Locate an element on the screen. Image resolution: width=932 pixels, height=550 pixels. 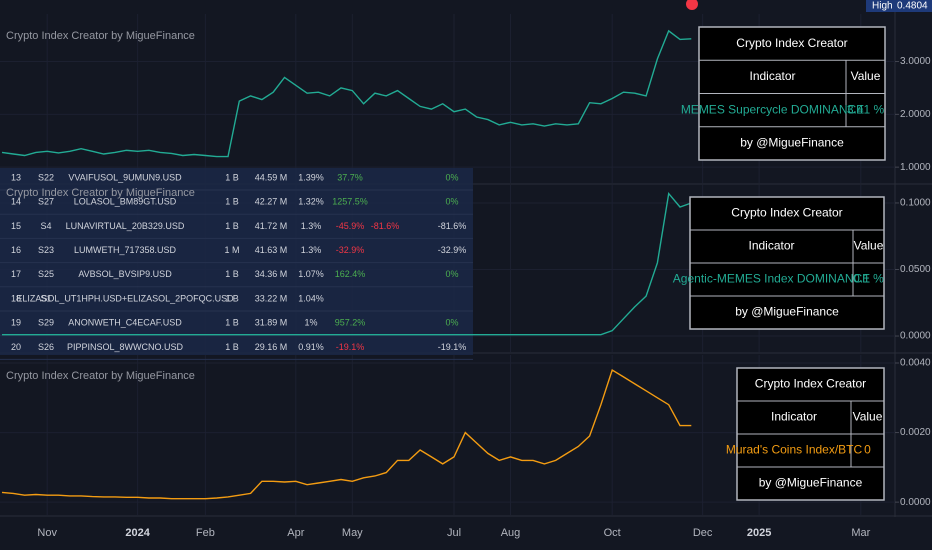
table-cell: 1 M is located at coordinates (231, 250).